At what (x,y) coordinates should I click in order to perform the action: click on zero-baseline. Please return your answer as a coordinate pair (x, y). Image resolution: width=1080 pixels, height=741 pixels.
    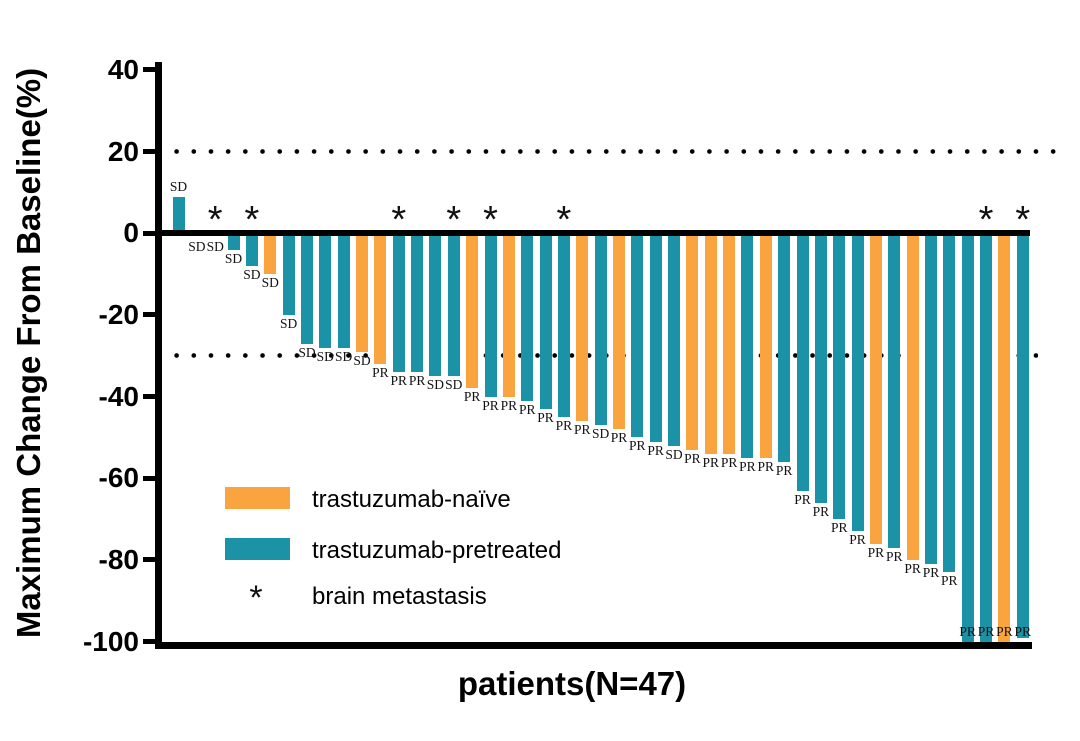
    Looking at the image, I should click on (594, 233).